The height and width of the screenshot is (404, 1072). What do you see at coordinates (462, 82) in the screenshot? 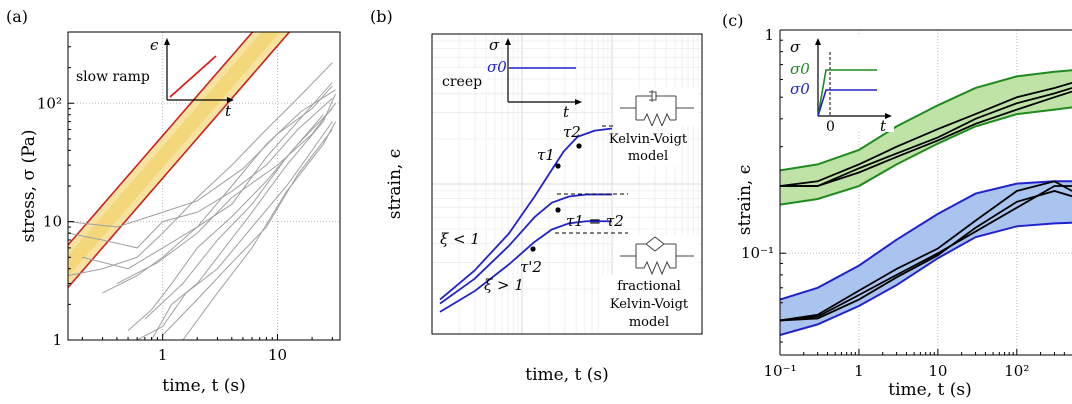
I see `inset-b-caption: creep` at bounding box center [462, 82].